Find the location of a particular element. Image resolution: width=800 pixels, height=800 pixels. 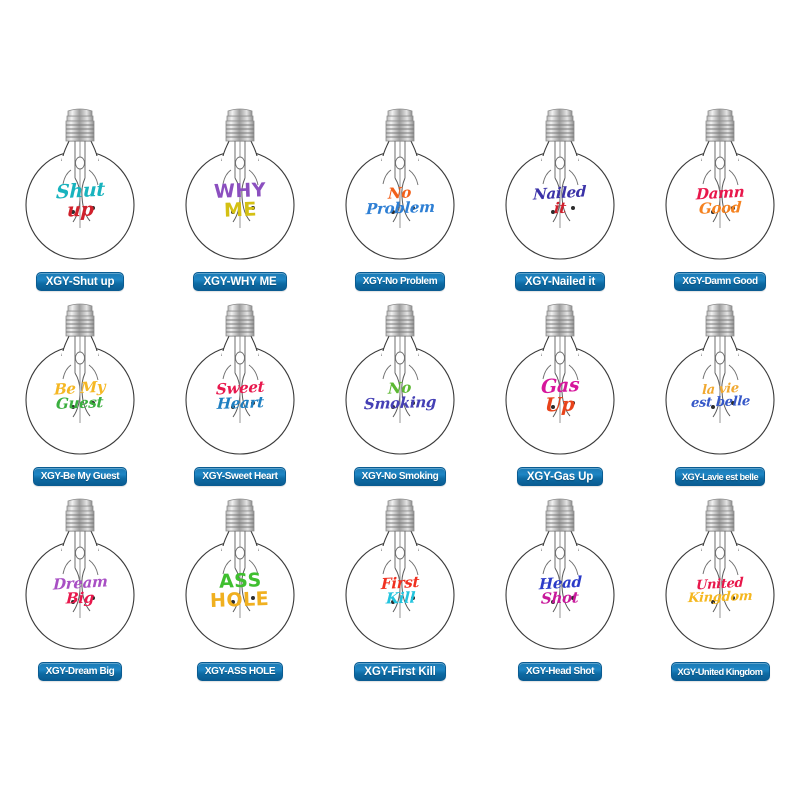

sku-label: XGY-Head Shot is located at coordinates (560, 671).